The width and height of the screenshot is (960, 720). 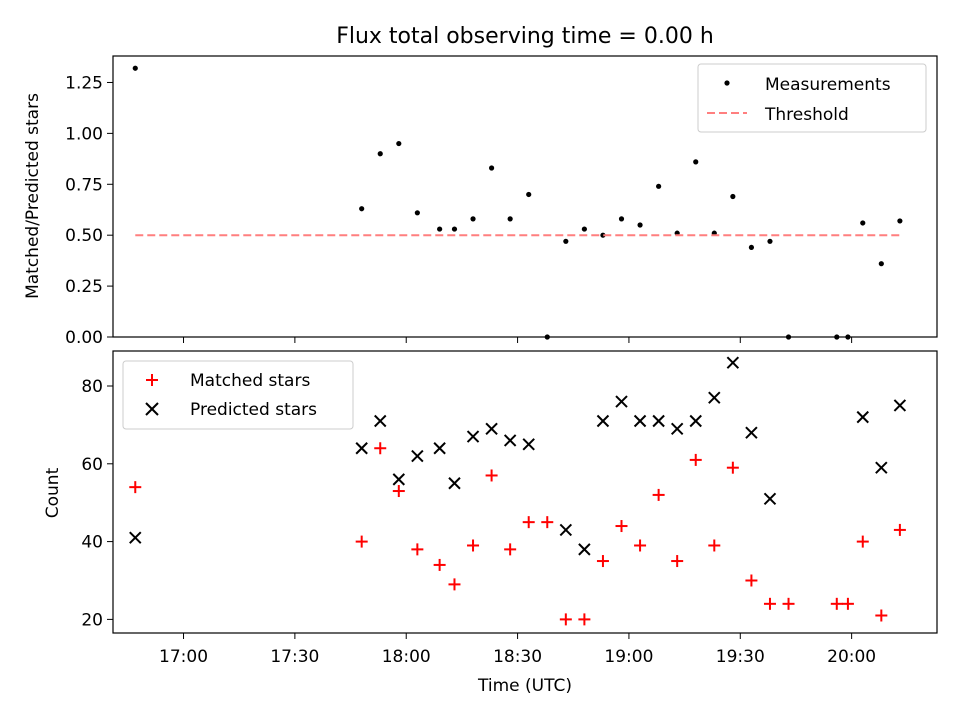 I want to click on y-tick-label: 0.50, so click(x=84, y=236).